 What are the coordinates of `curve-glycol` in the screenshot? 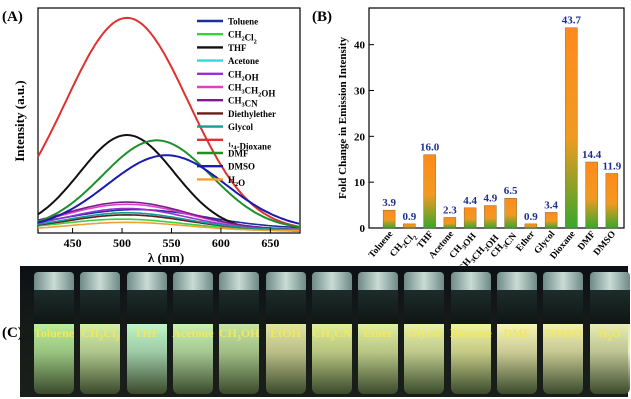 It's located at (168, 221).